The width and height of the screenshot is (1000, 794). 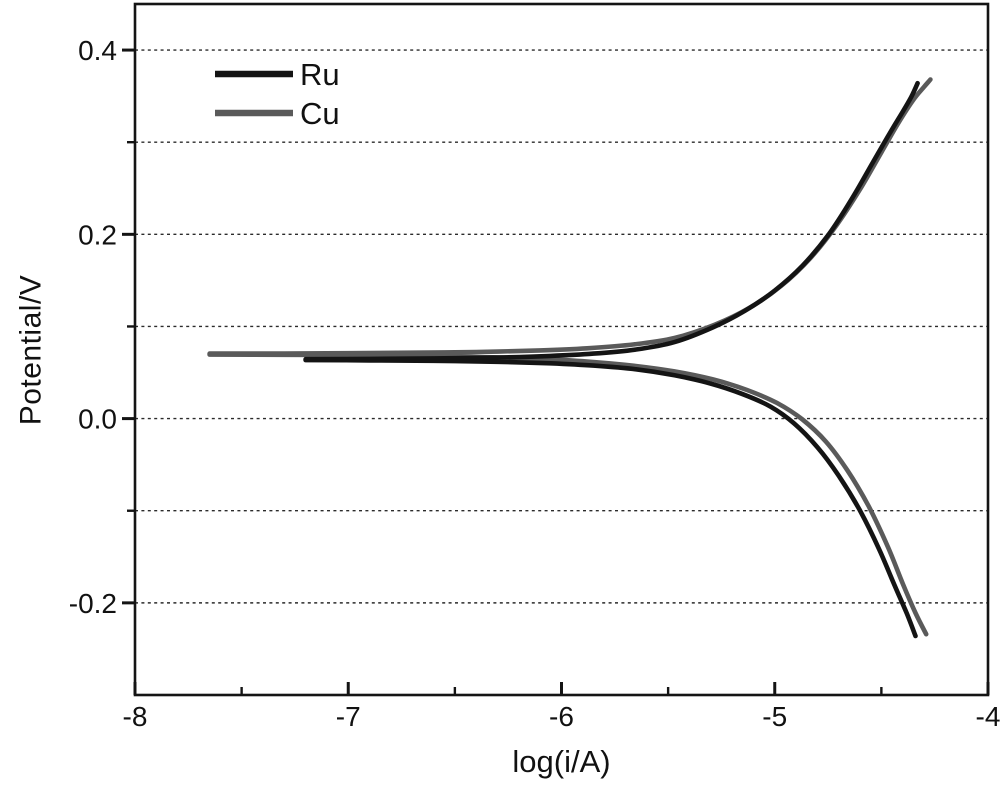 I want to click on y-tick-label: 0.4, so click(x=97, y=50).